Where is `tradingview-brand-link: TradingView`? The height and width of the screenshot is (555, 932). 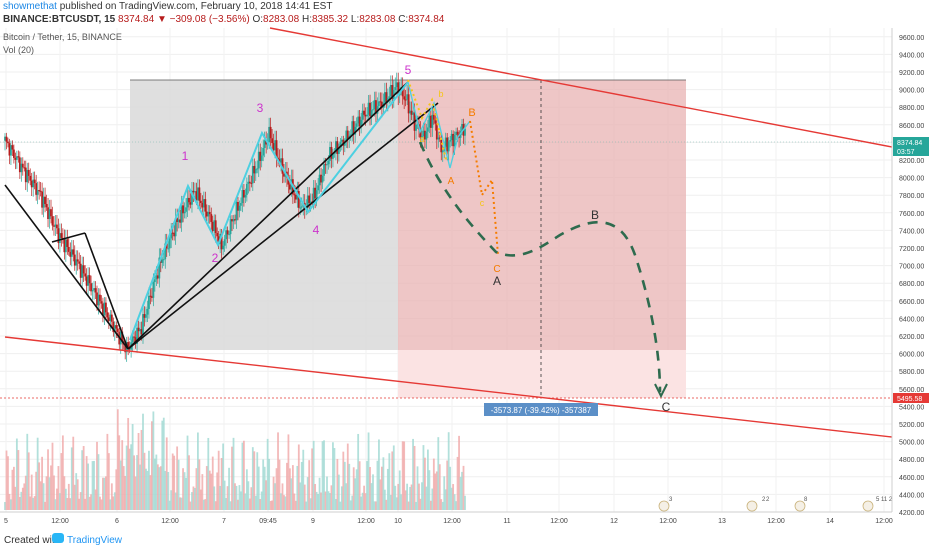
tradingview-brand-link: TradingView is located at coordinates (95, 540).